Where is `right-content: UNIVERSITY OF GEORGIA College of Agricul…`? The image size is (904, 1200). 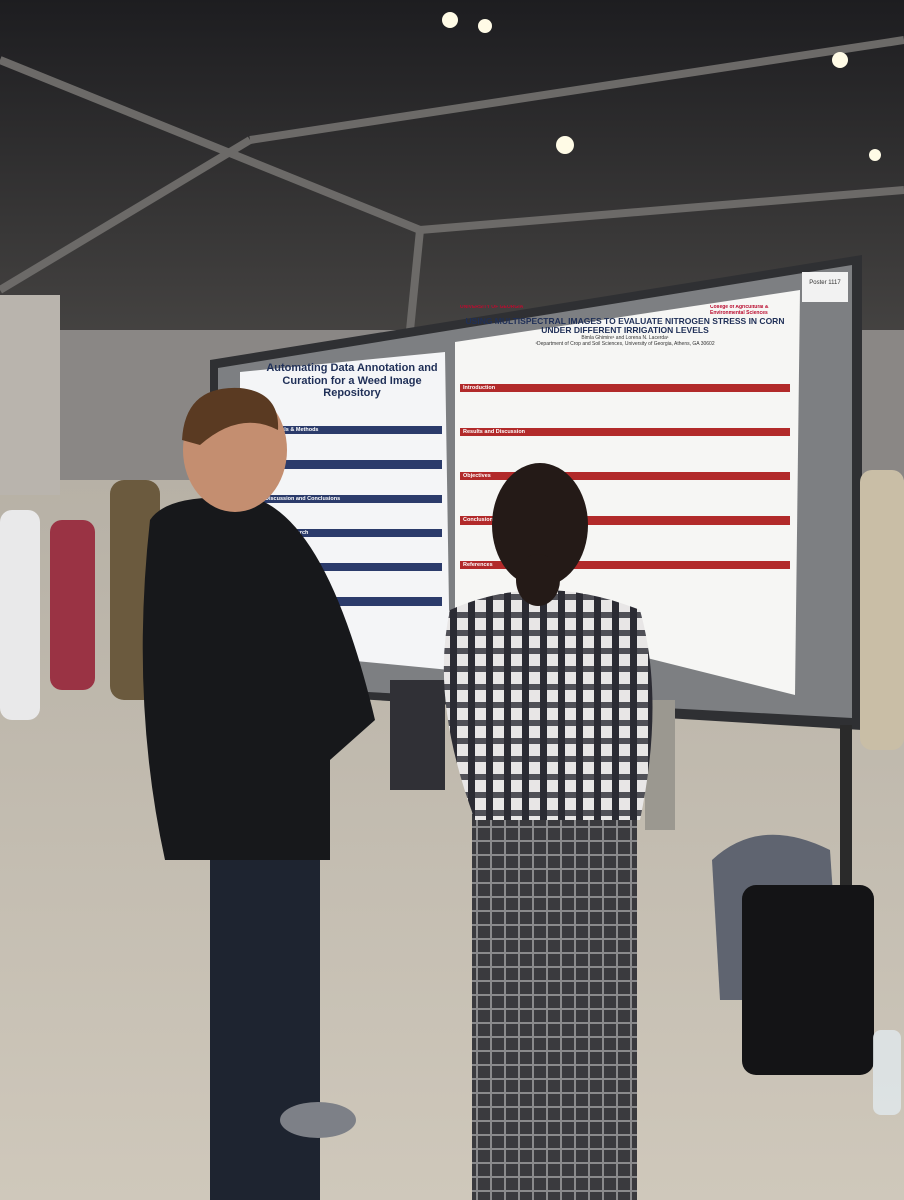
right-content: UNIVERSITY OF GEORGIA College of Agricul… is located at coordinates (625, 437).